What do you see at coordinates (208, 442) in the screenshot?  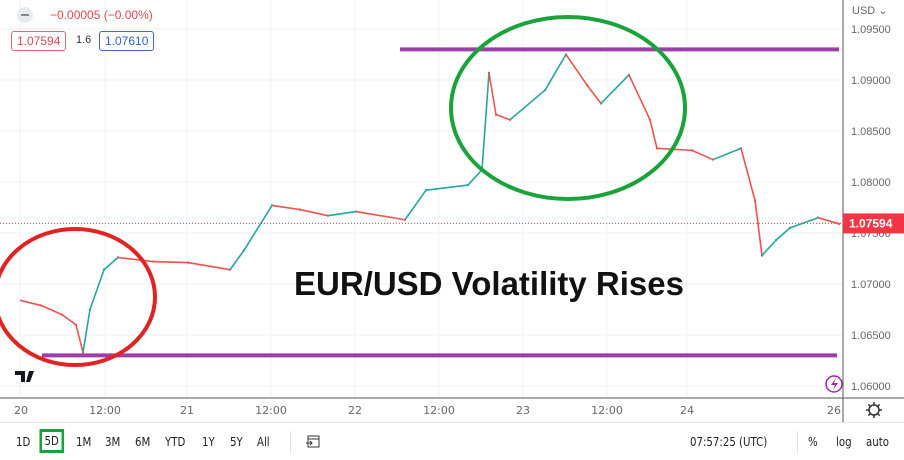 I see `range-1y: 1Y` at bounding box center [208, 442].